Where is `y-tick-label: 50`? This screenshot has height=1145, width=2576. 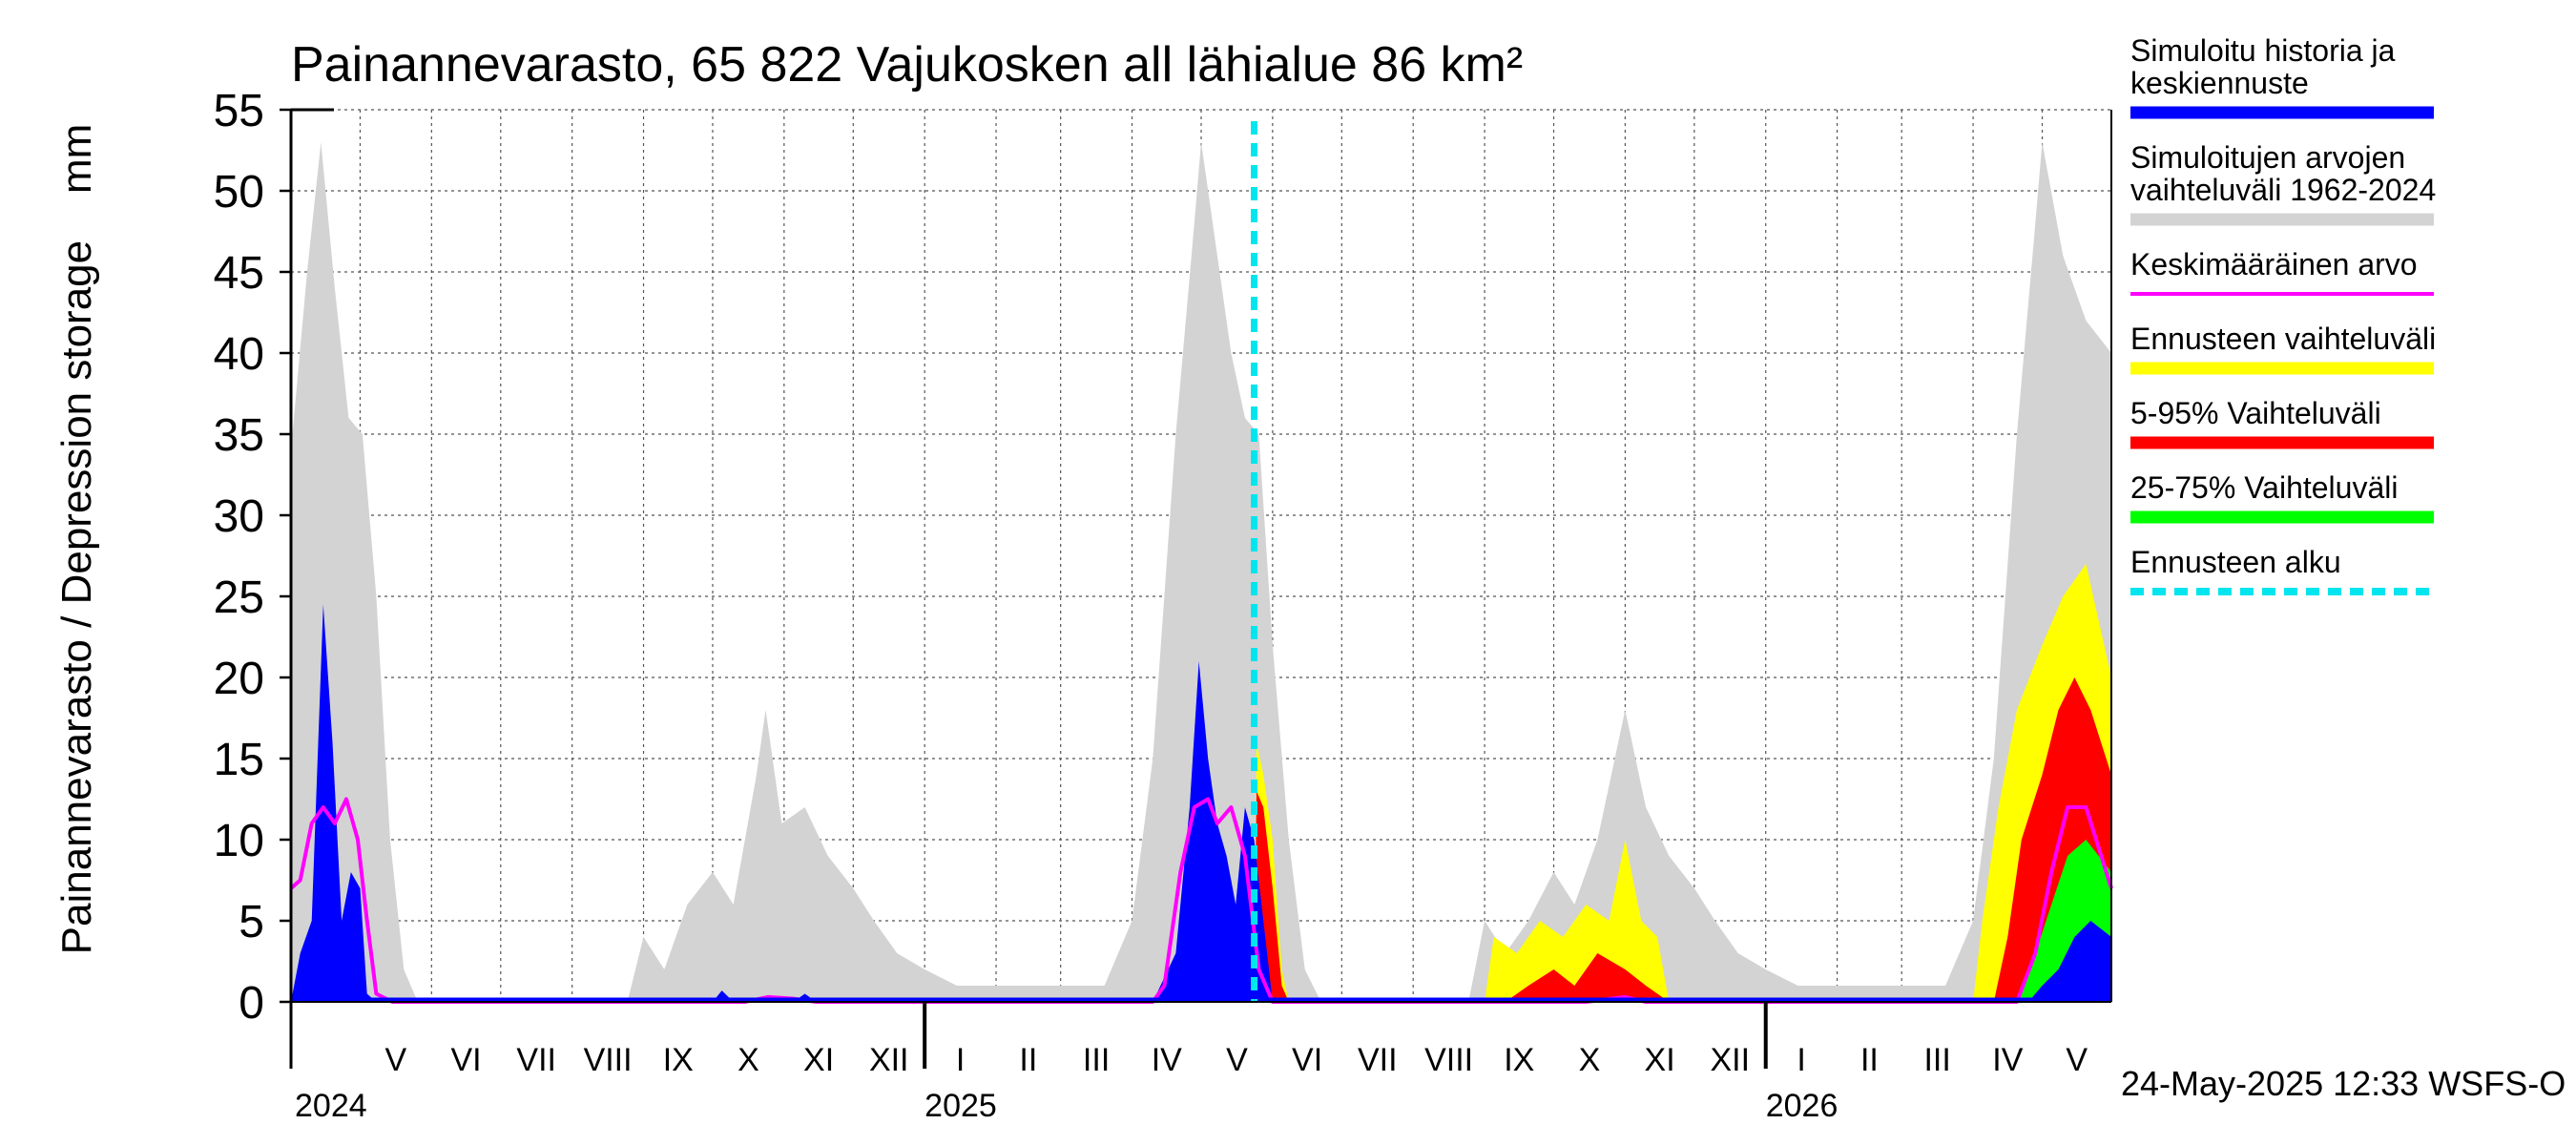 y-tick-label: 50 is located at coordinates (239, 192).